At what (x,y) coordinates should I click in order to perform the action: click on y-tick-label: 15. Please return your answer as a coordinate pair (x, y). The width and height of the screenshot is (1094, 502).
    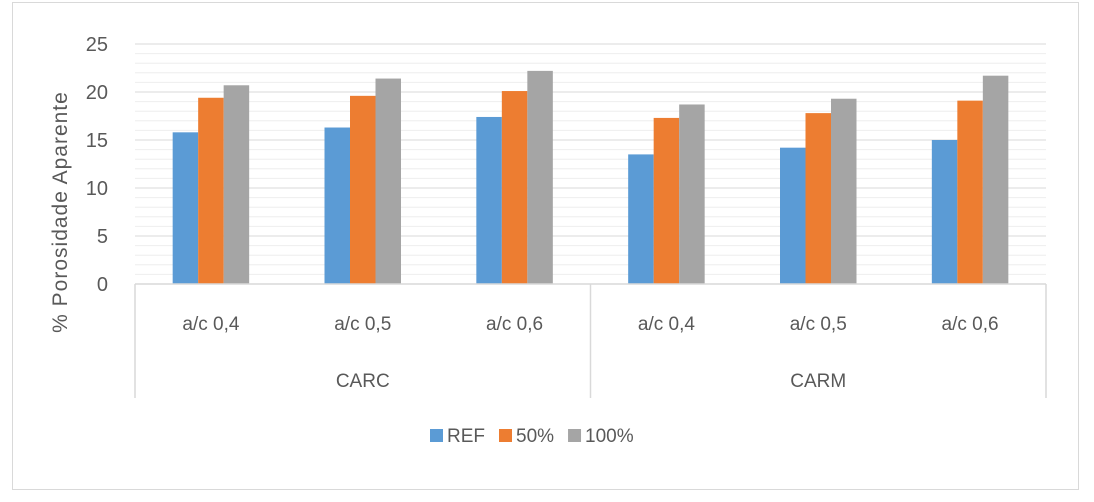
    Looking at the image, I should click on (97, 141).